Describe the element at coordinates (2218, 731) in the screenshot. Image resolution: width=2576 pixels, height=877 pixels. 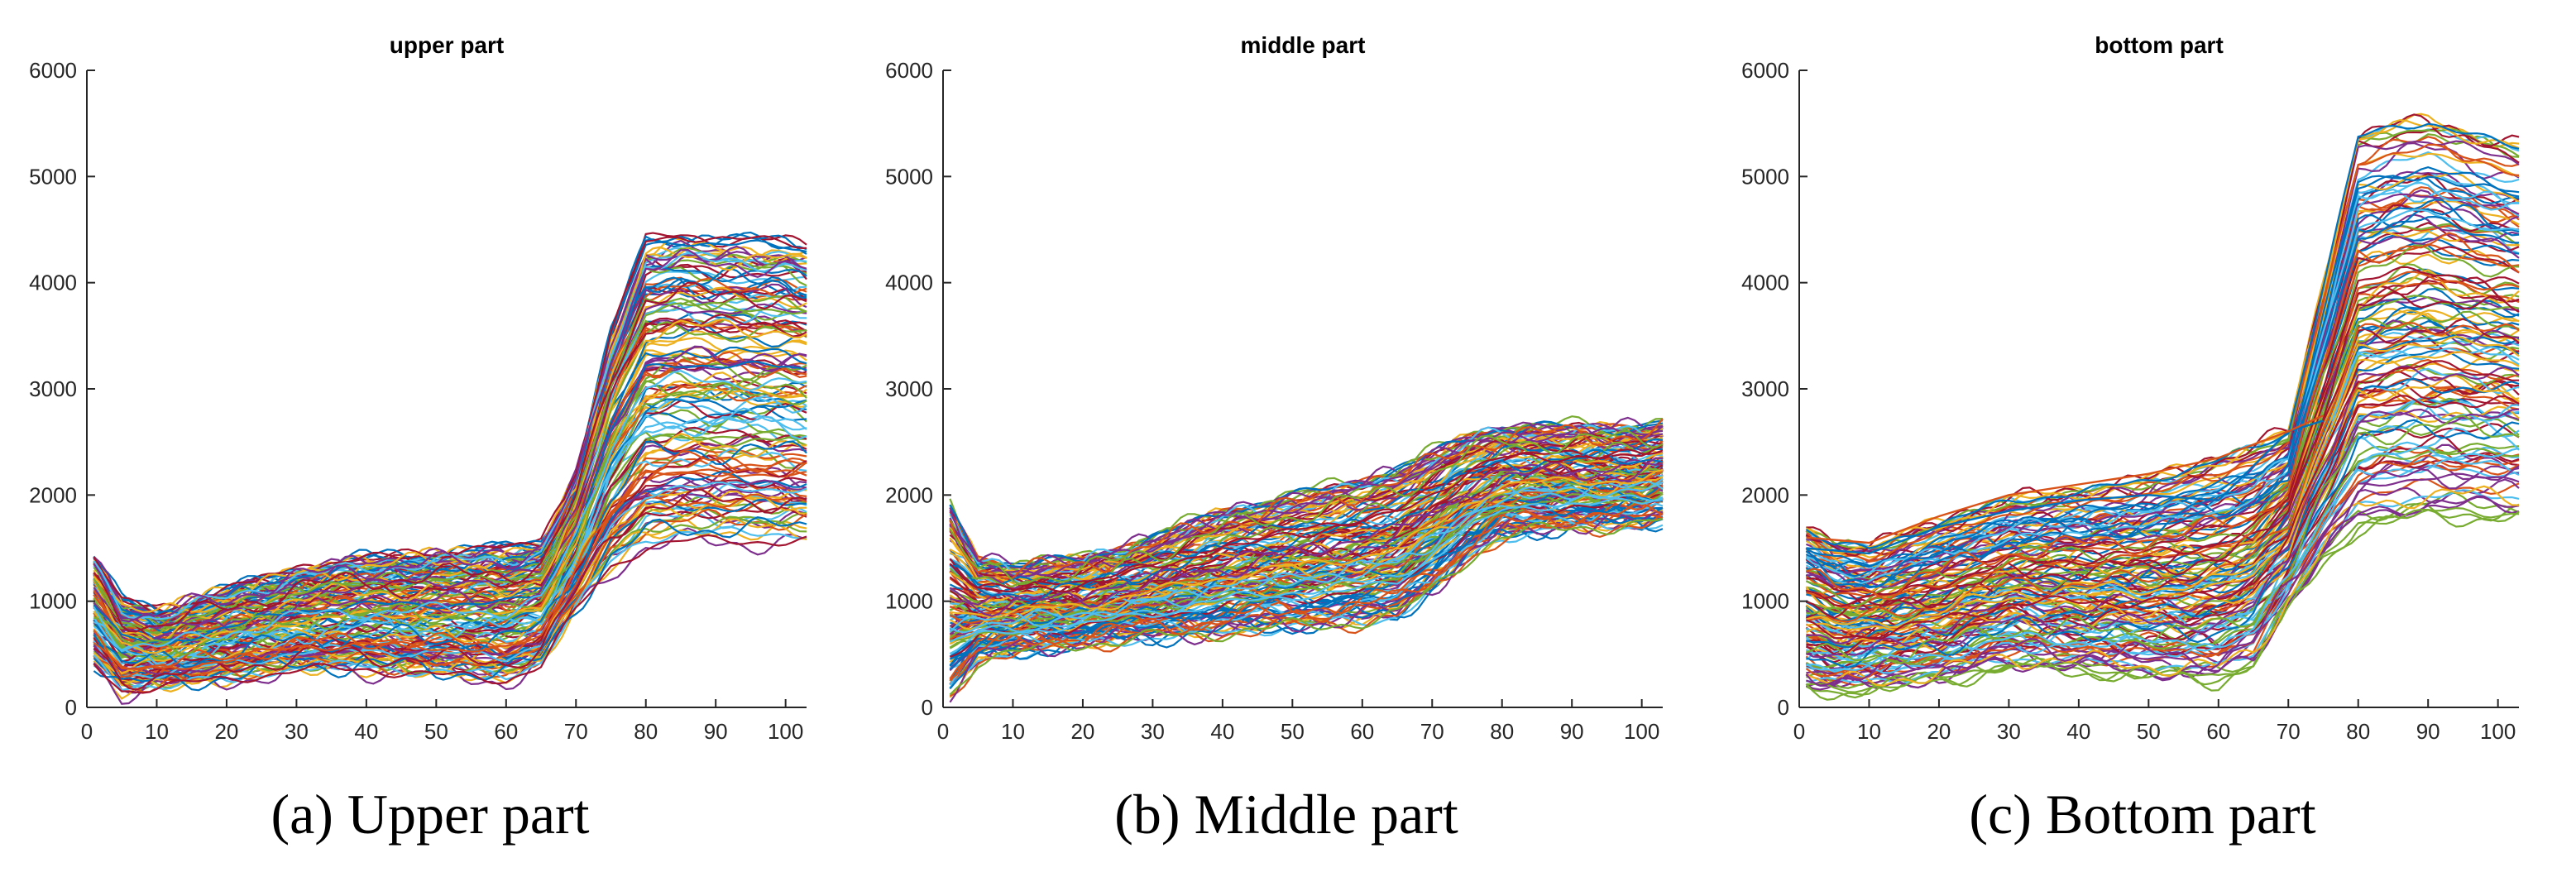
I see `x-tick-label: 60` at that location.